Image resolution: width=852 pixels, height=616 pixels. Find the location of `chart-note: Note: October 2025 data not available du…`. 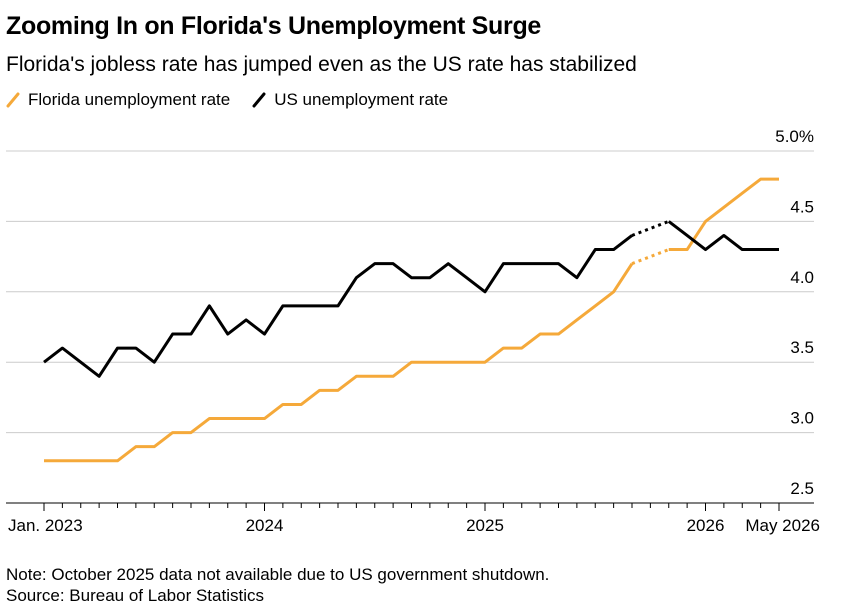

chart-note: Note: October 2025 data not available du… is located at coordinates (278, 574).